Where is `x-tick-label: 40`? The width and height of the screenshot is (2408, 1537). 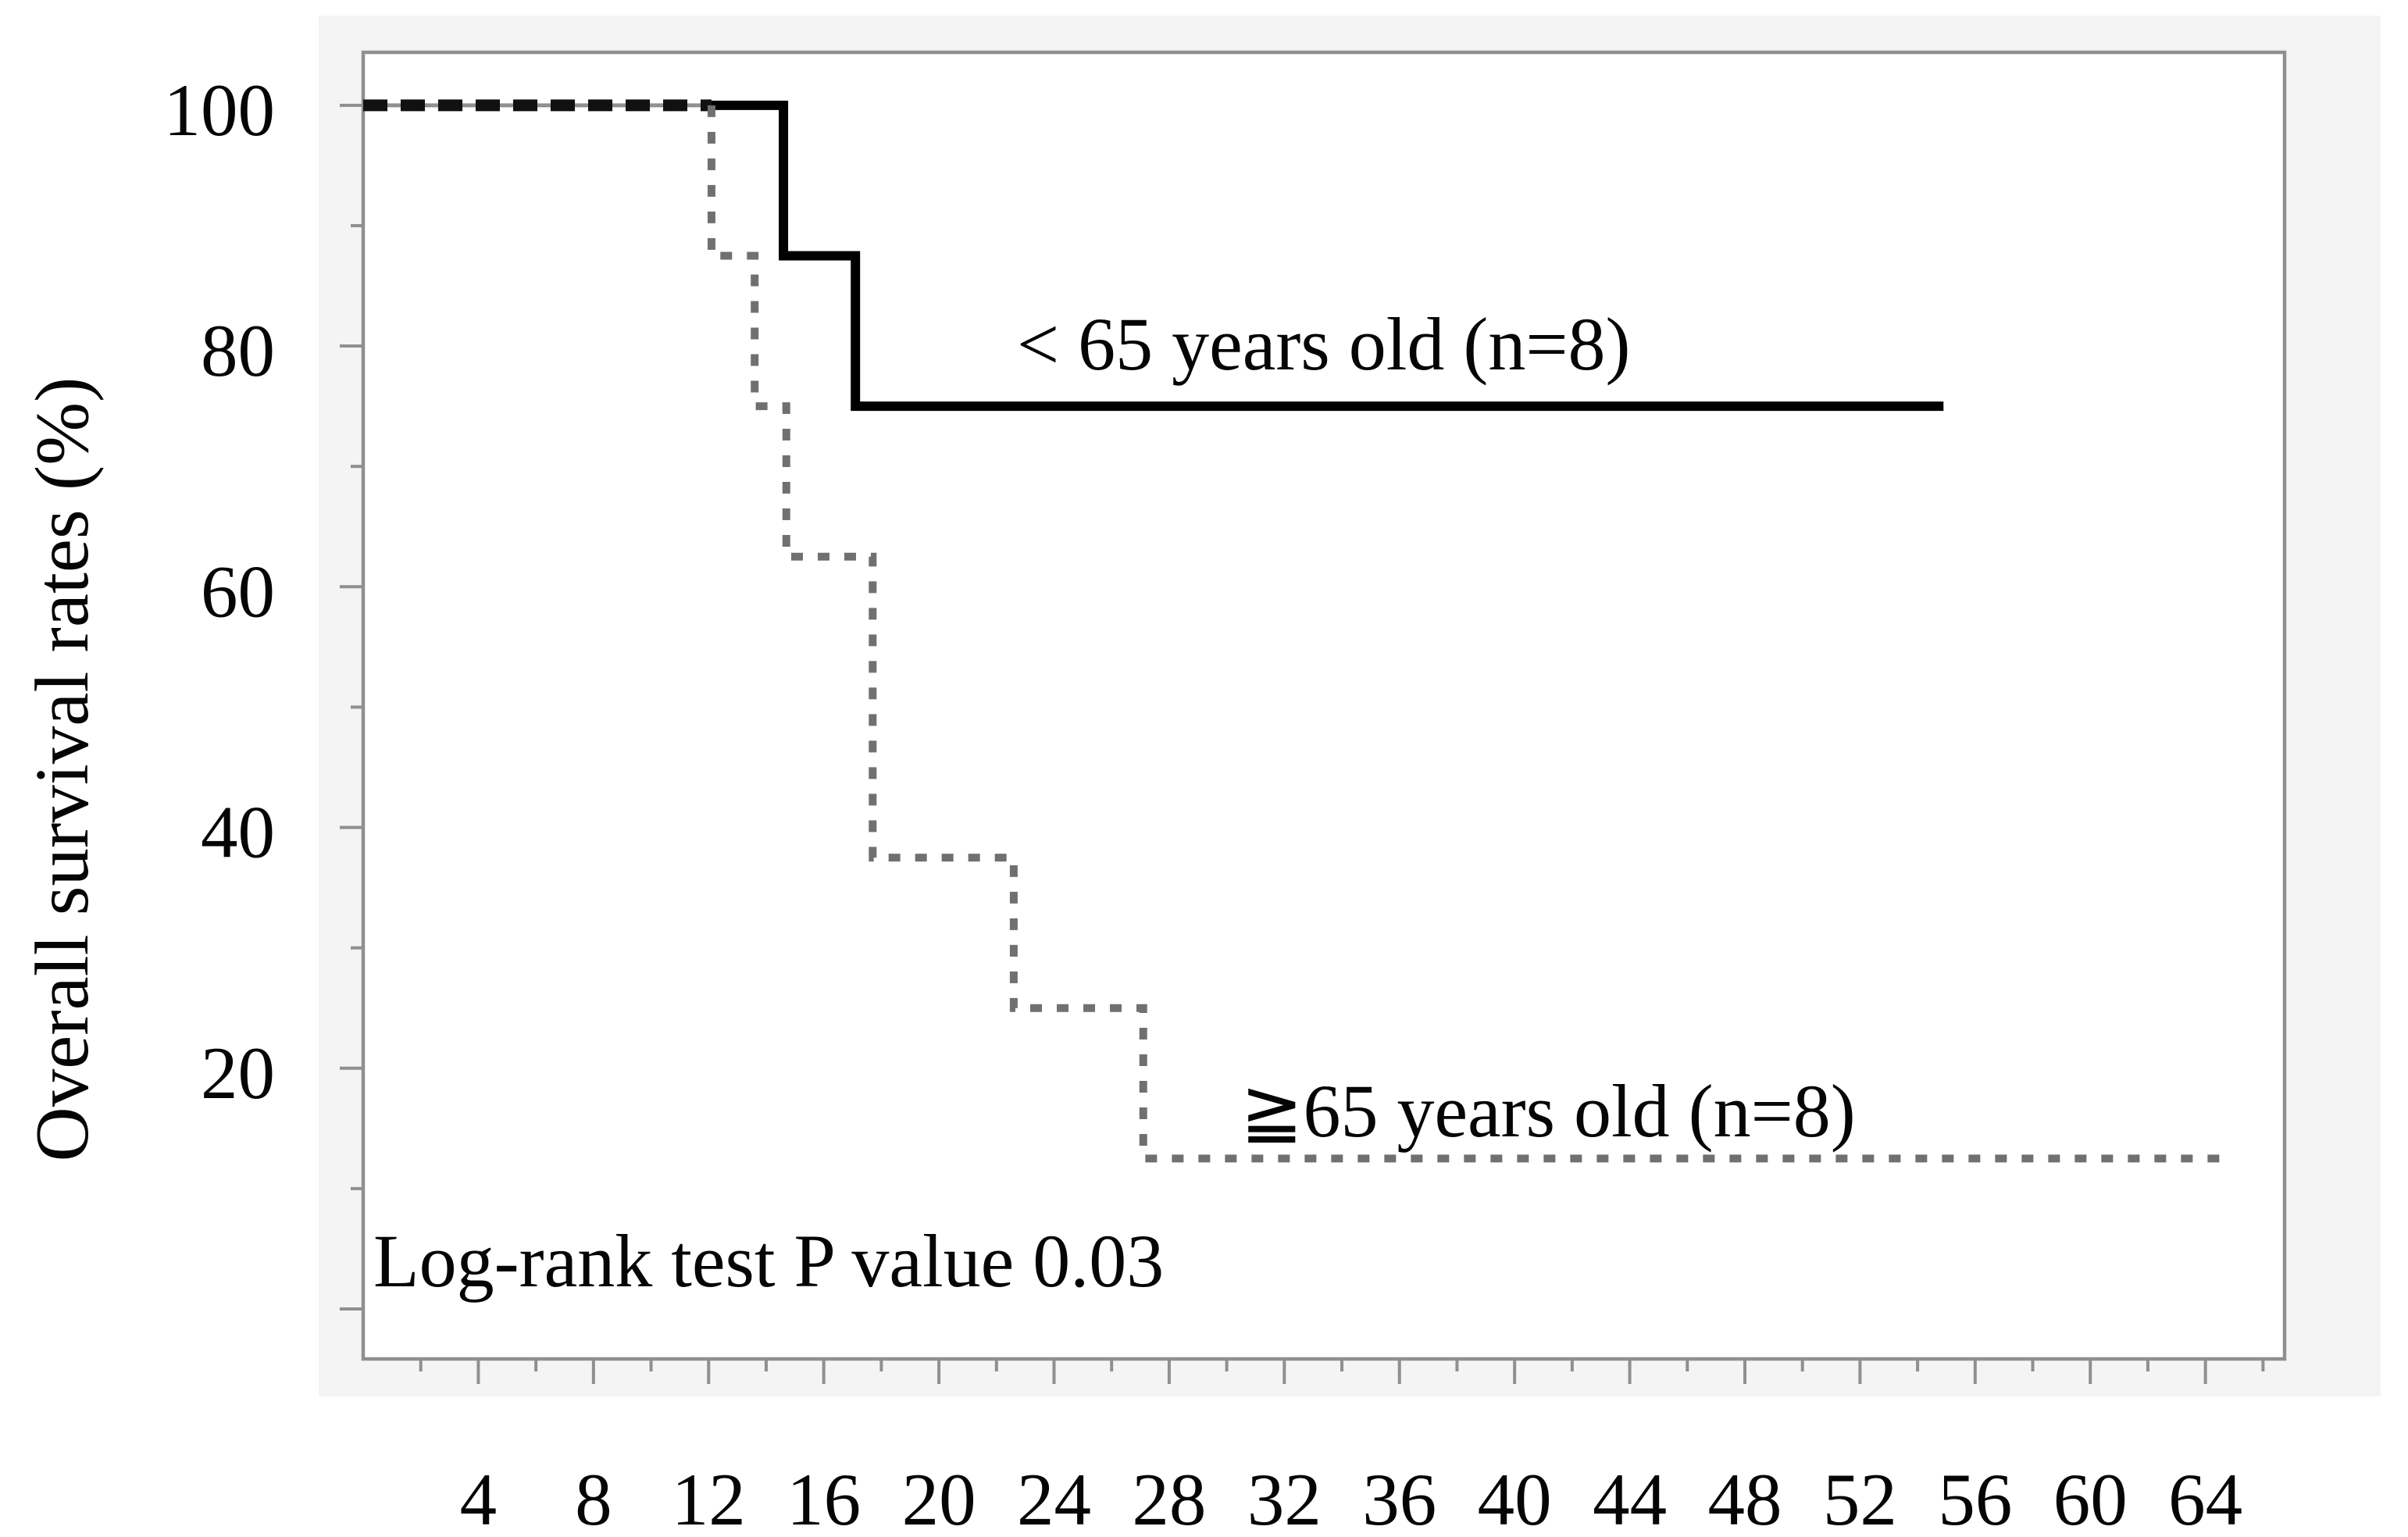 x-tick-label: 40 is located at coordinates (1515, 1497).